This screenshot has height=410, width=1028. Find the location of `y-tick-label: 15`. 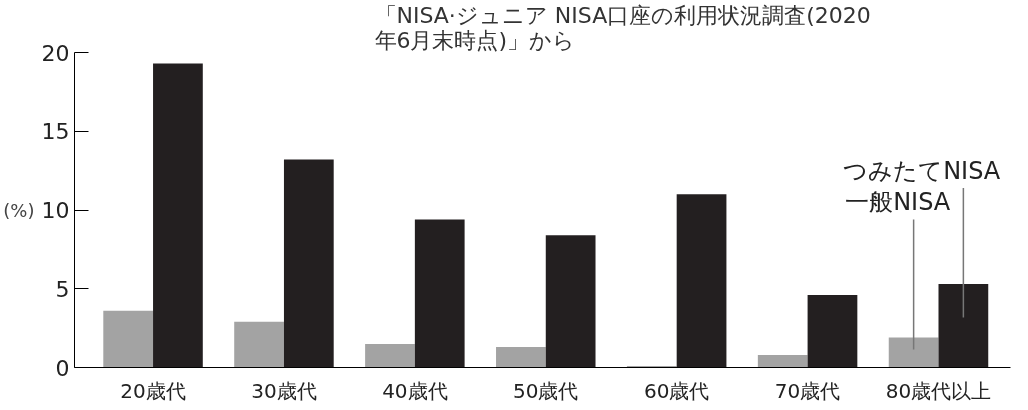

y-tick-label: 15 is located at coordinates (55, 132).